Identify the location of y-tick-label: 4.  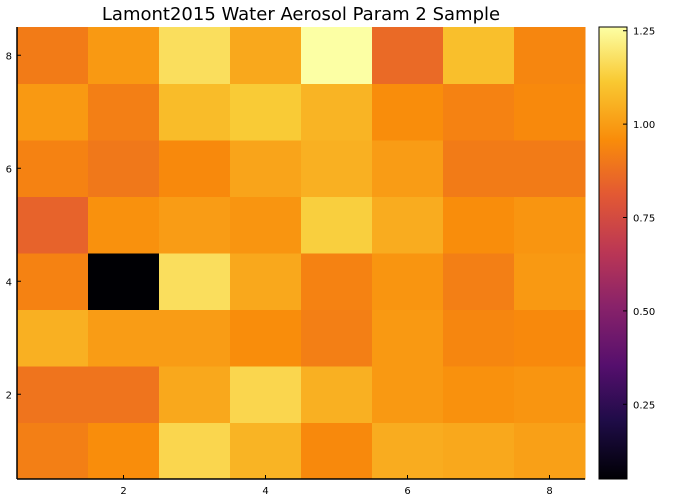
(9, 282).